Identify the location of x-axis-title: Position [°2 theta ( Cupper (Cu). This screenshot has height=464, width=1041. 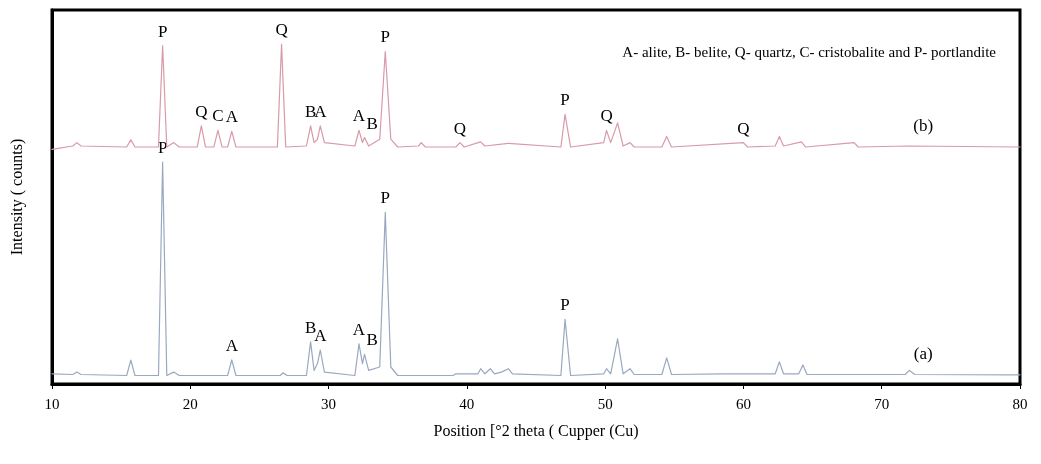
(536, 430).